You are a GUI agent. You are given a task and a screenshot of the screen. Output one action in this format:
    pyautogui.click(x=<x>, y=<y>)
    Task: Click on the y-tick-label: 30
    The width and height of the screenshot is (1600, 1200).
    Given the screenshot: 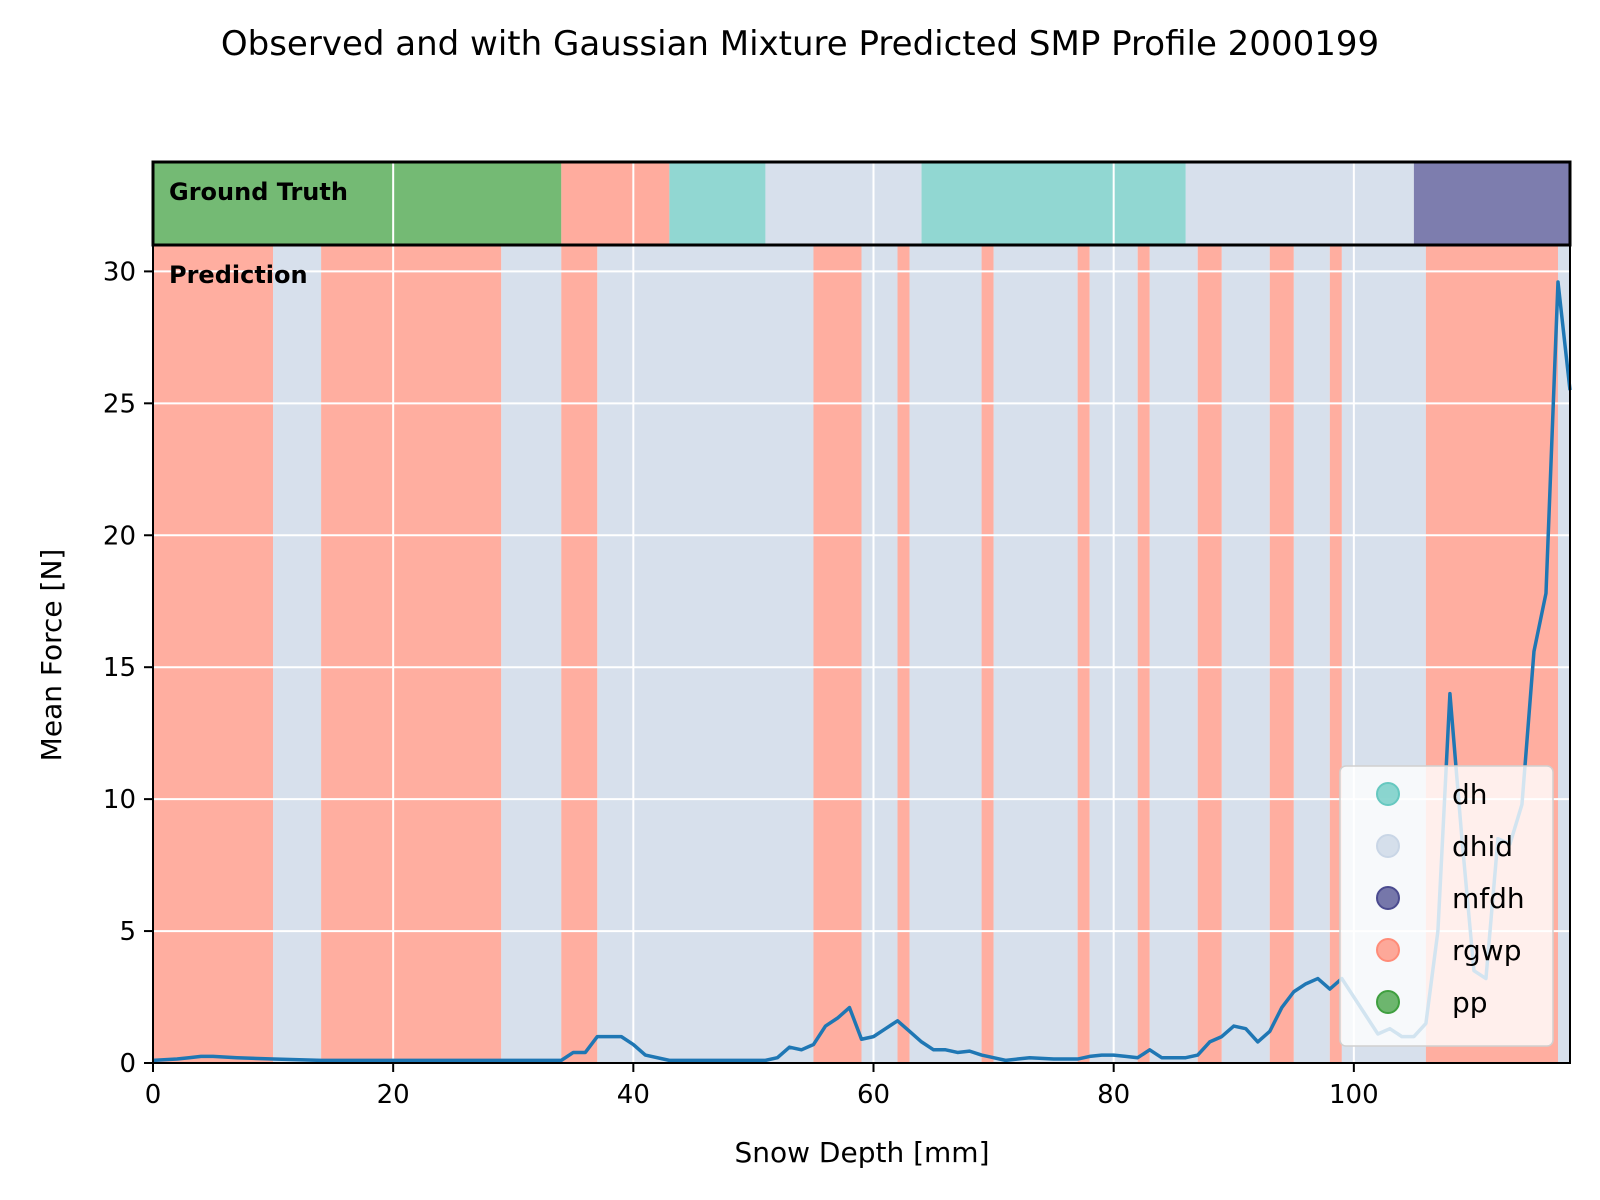 What is the action you would take?
    pyautogui.click(x=119, y=272)
    